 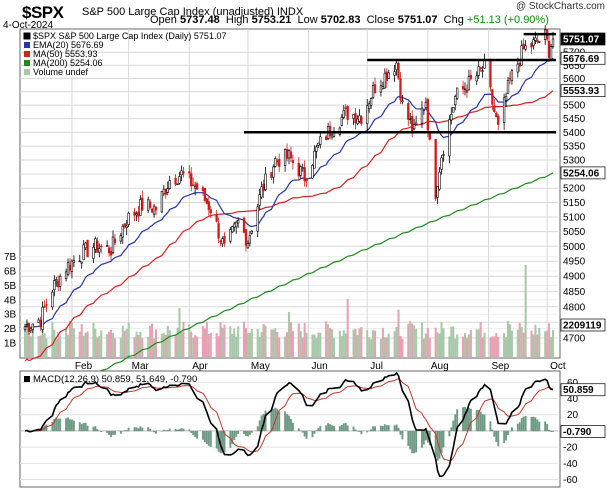 What do you see at coordinates (583, 431) in the screenshot?
I see `axis-badge` at bounding box center [583, 431].